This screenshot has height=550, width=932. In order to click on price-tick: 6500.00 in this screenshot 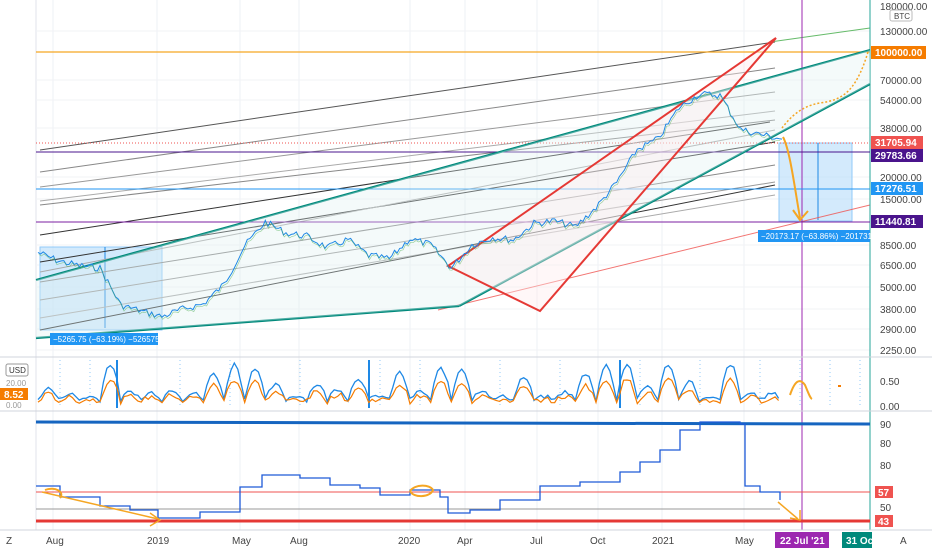, I will do `click(898, 266)`.